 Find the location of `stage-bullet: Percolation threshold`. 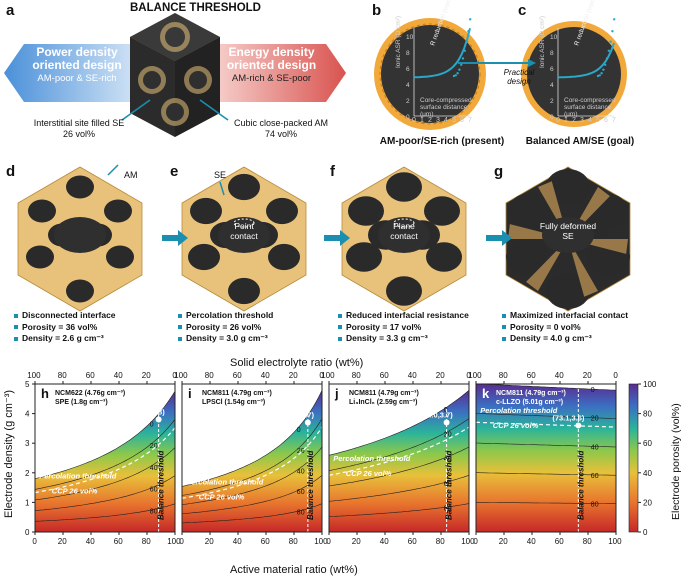

stage-bullet: Percolation threshold is located at coordinates (225, 315).